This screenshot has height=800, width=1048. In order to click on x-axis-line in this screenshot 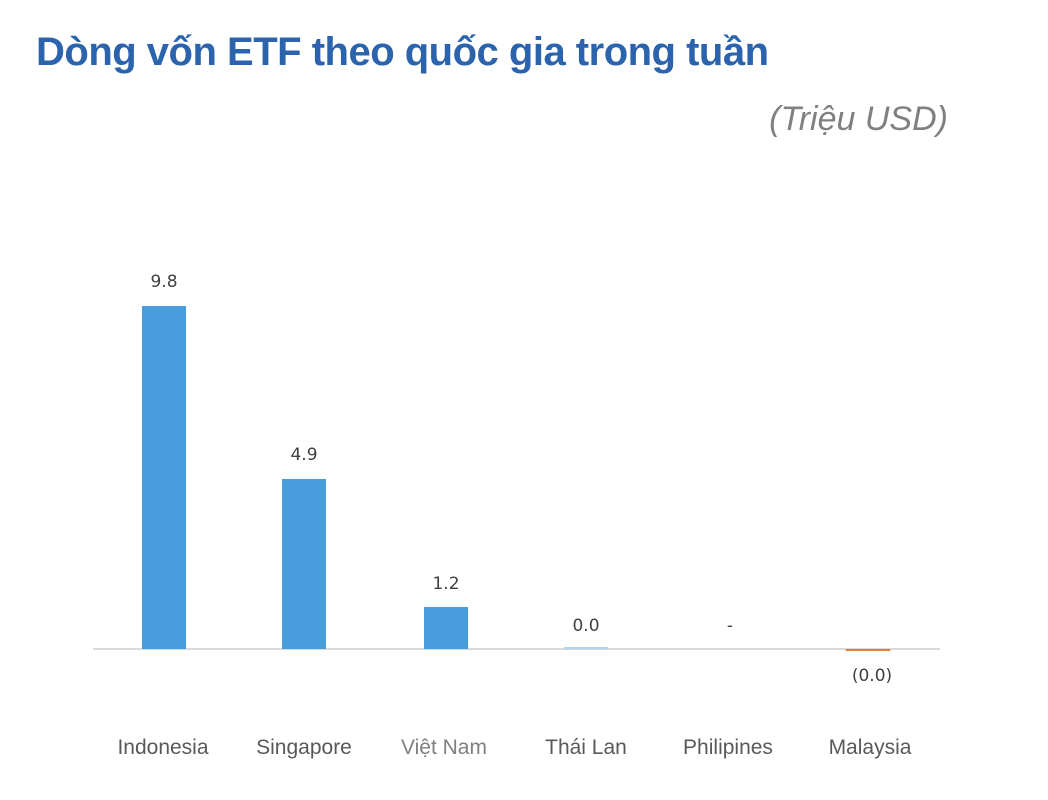, I will do `click(516, 649)`.